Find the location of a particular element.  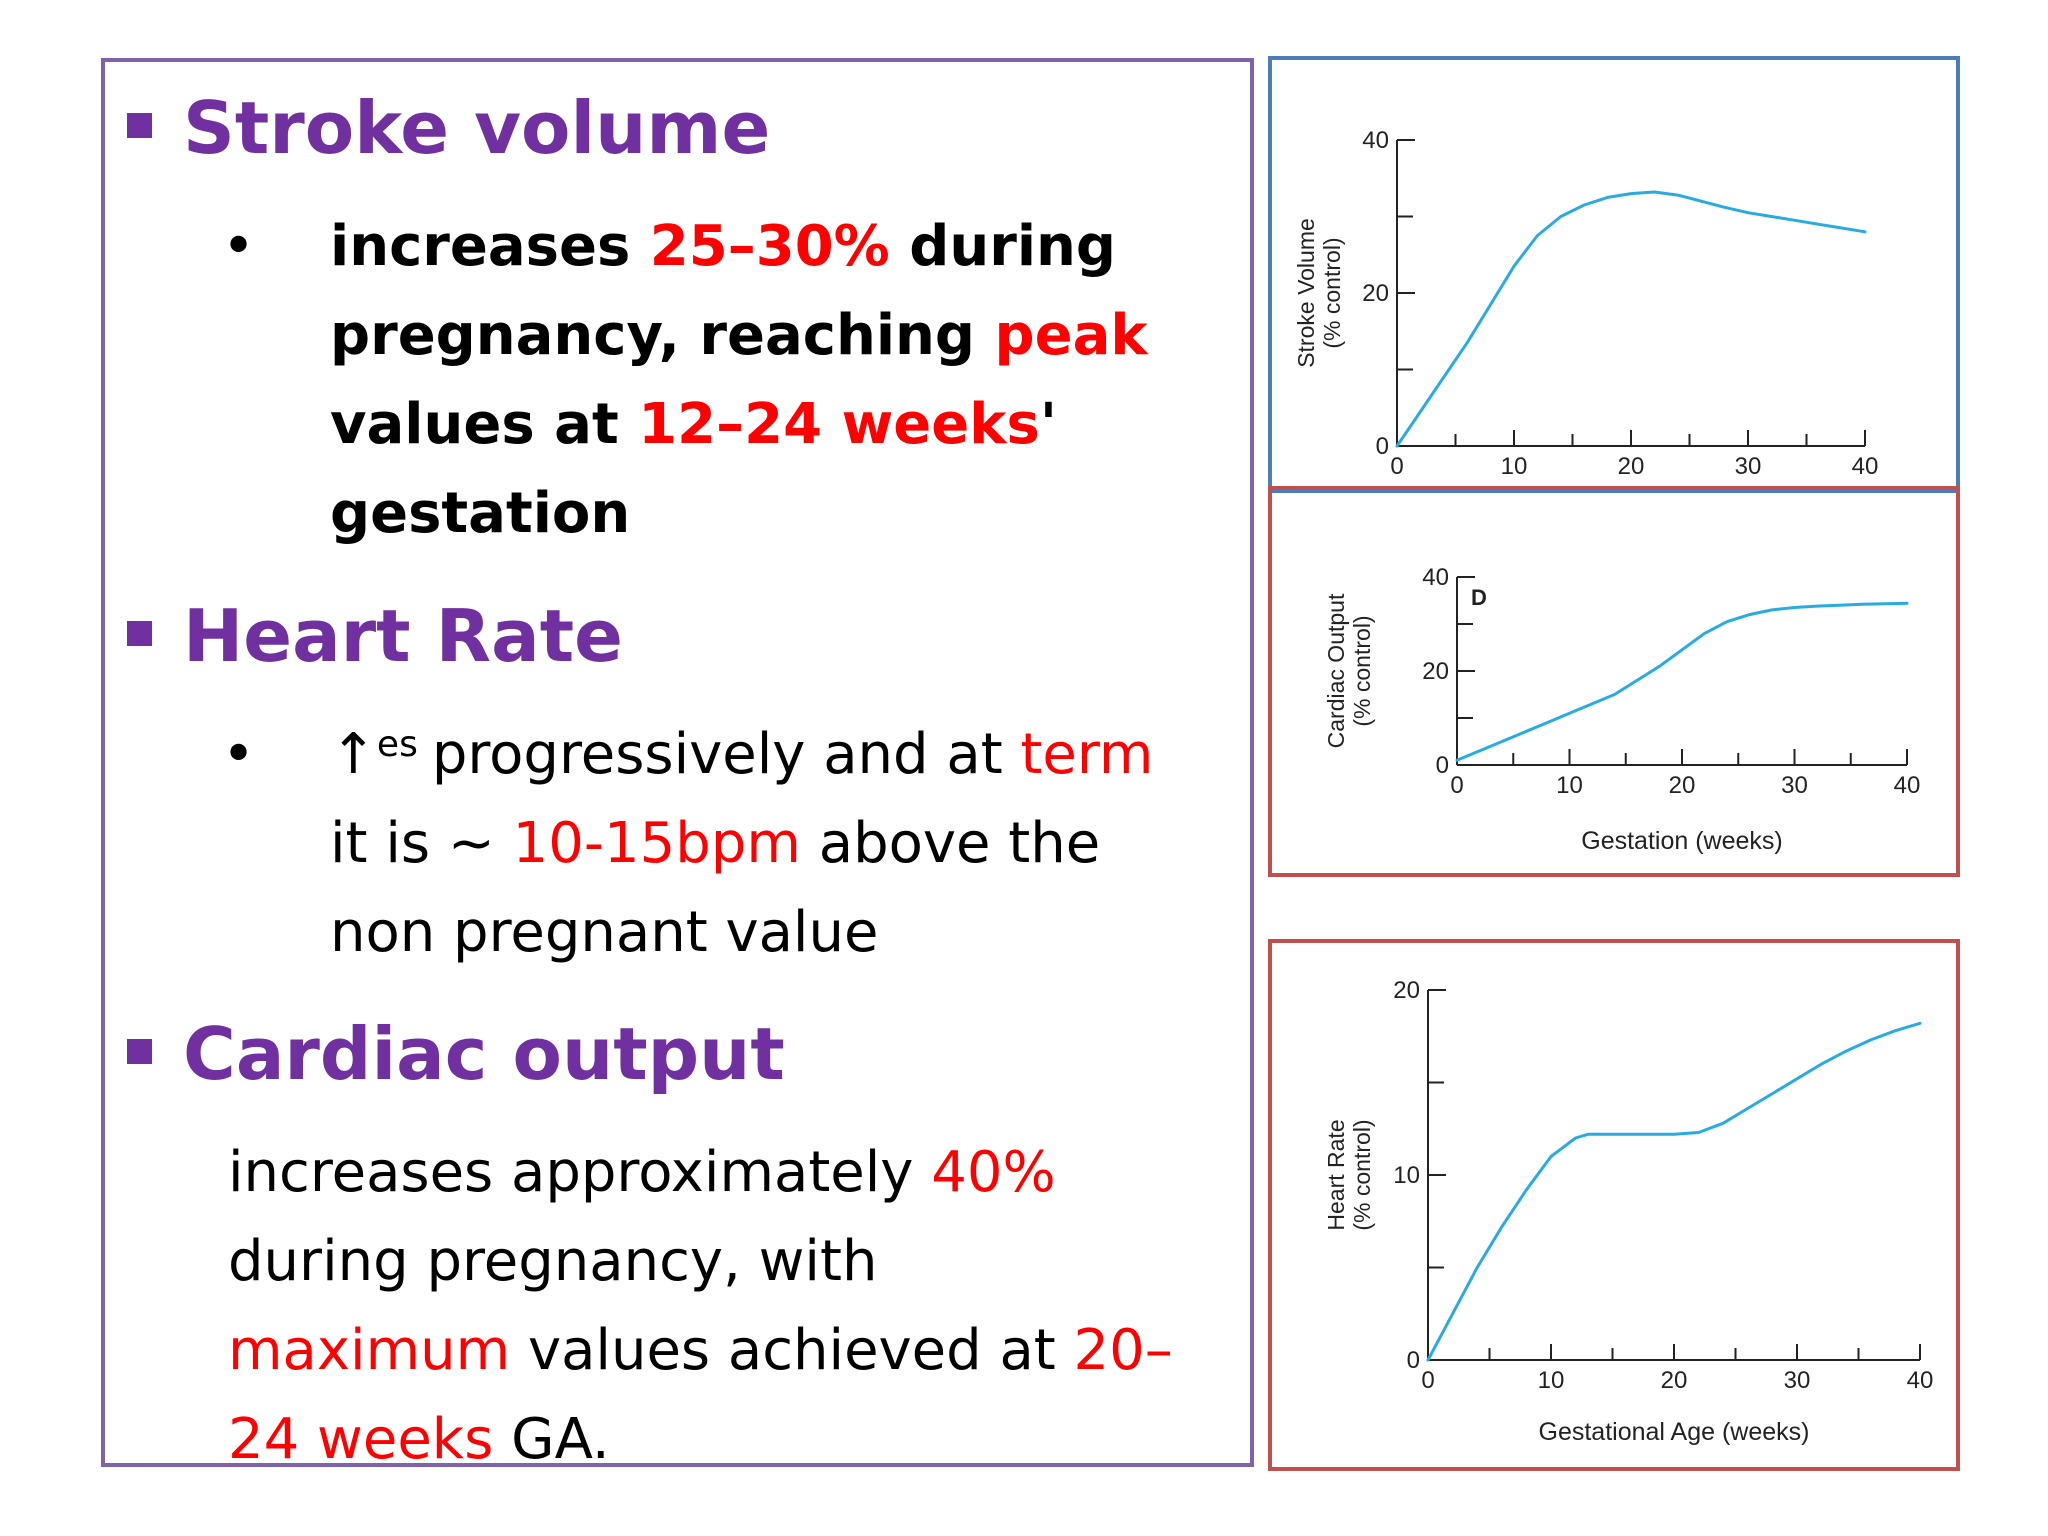

stroke-volume-heading-text: Stroke volume is located at coordinates (477, 128).